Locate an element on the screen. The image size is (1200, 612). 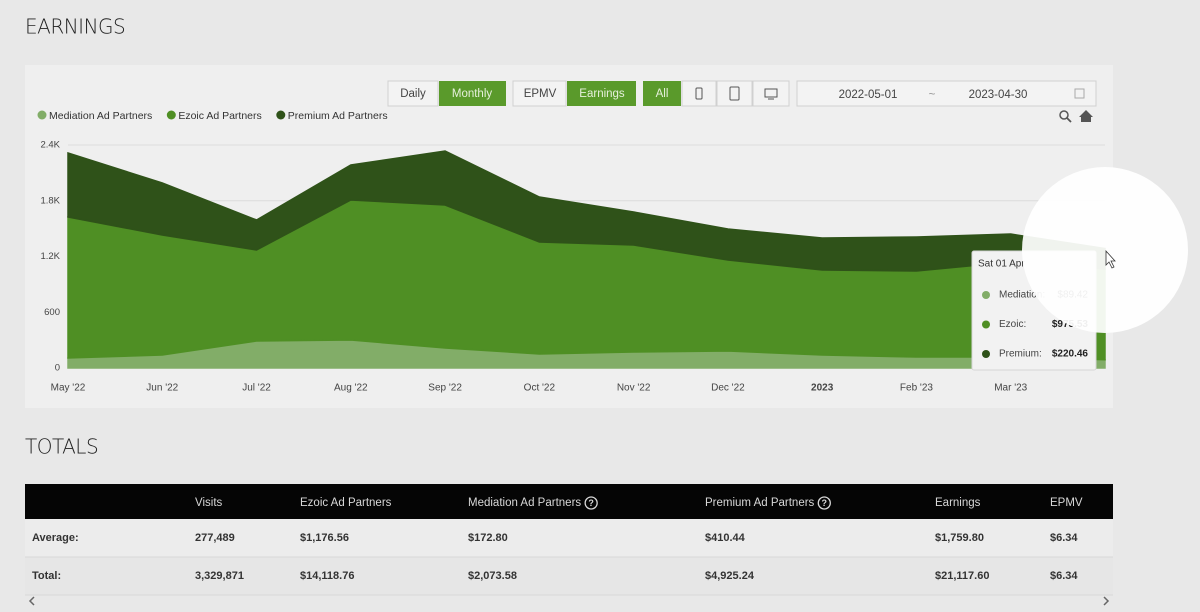
y-tick-label: 2.4K is located at coordinates (50, 145).